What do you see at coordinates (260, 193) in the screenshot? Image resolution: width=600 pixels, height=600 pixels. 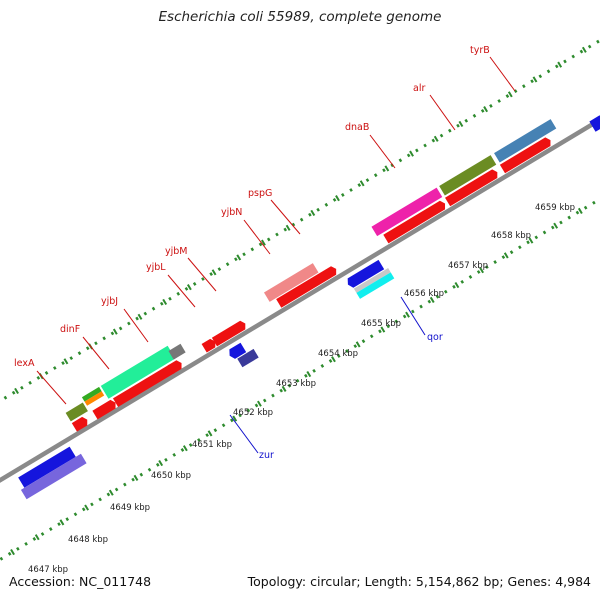 I see `gene-label-pspG: pspG` at bounding box center [260, 193].